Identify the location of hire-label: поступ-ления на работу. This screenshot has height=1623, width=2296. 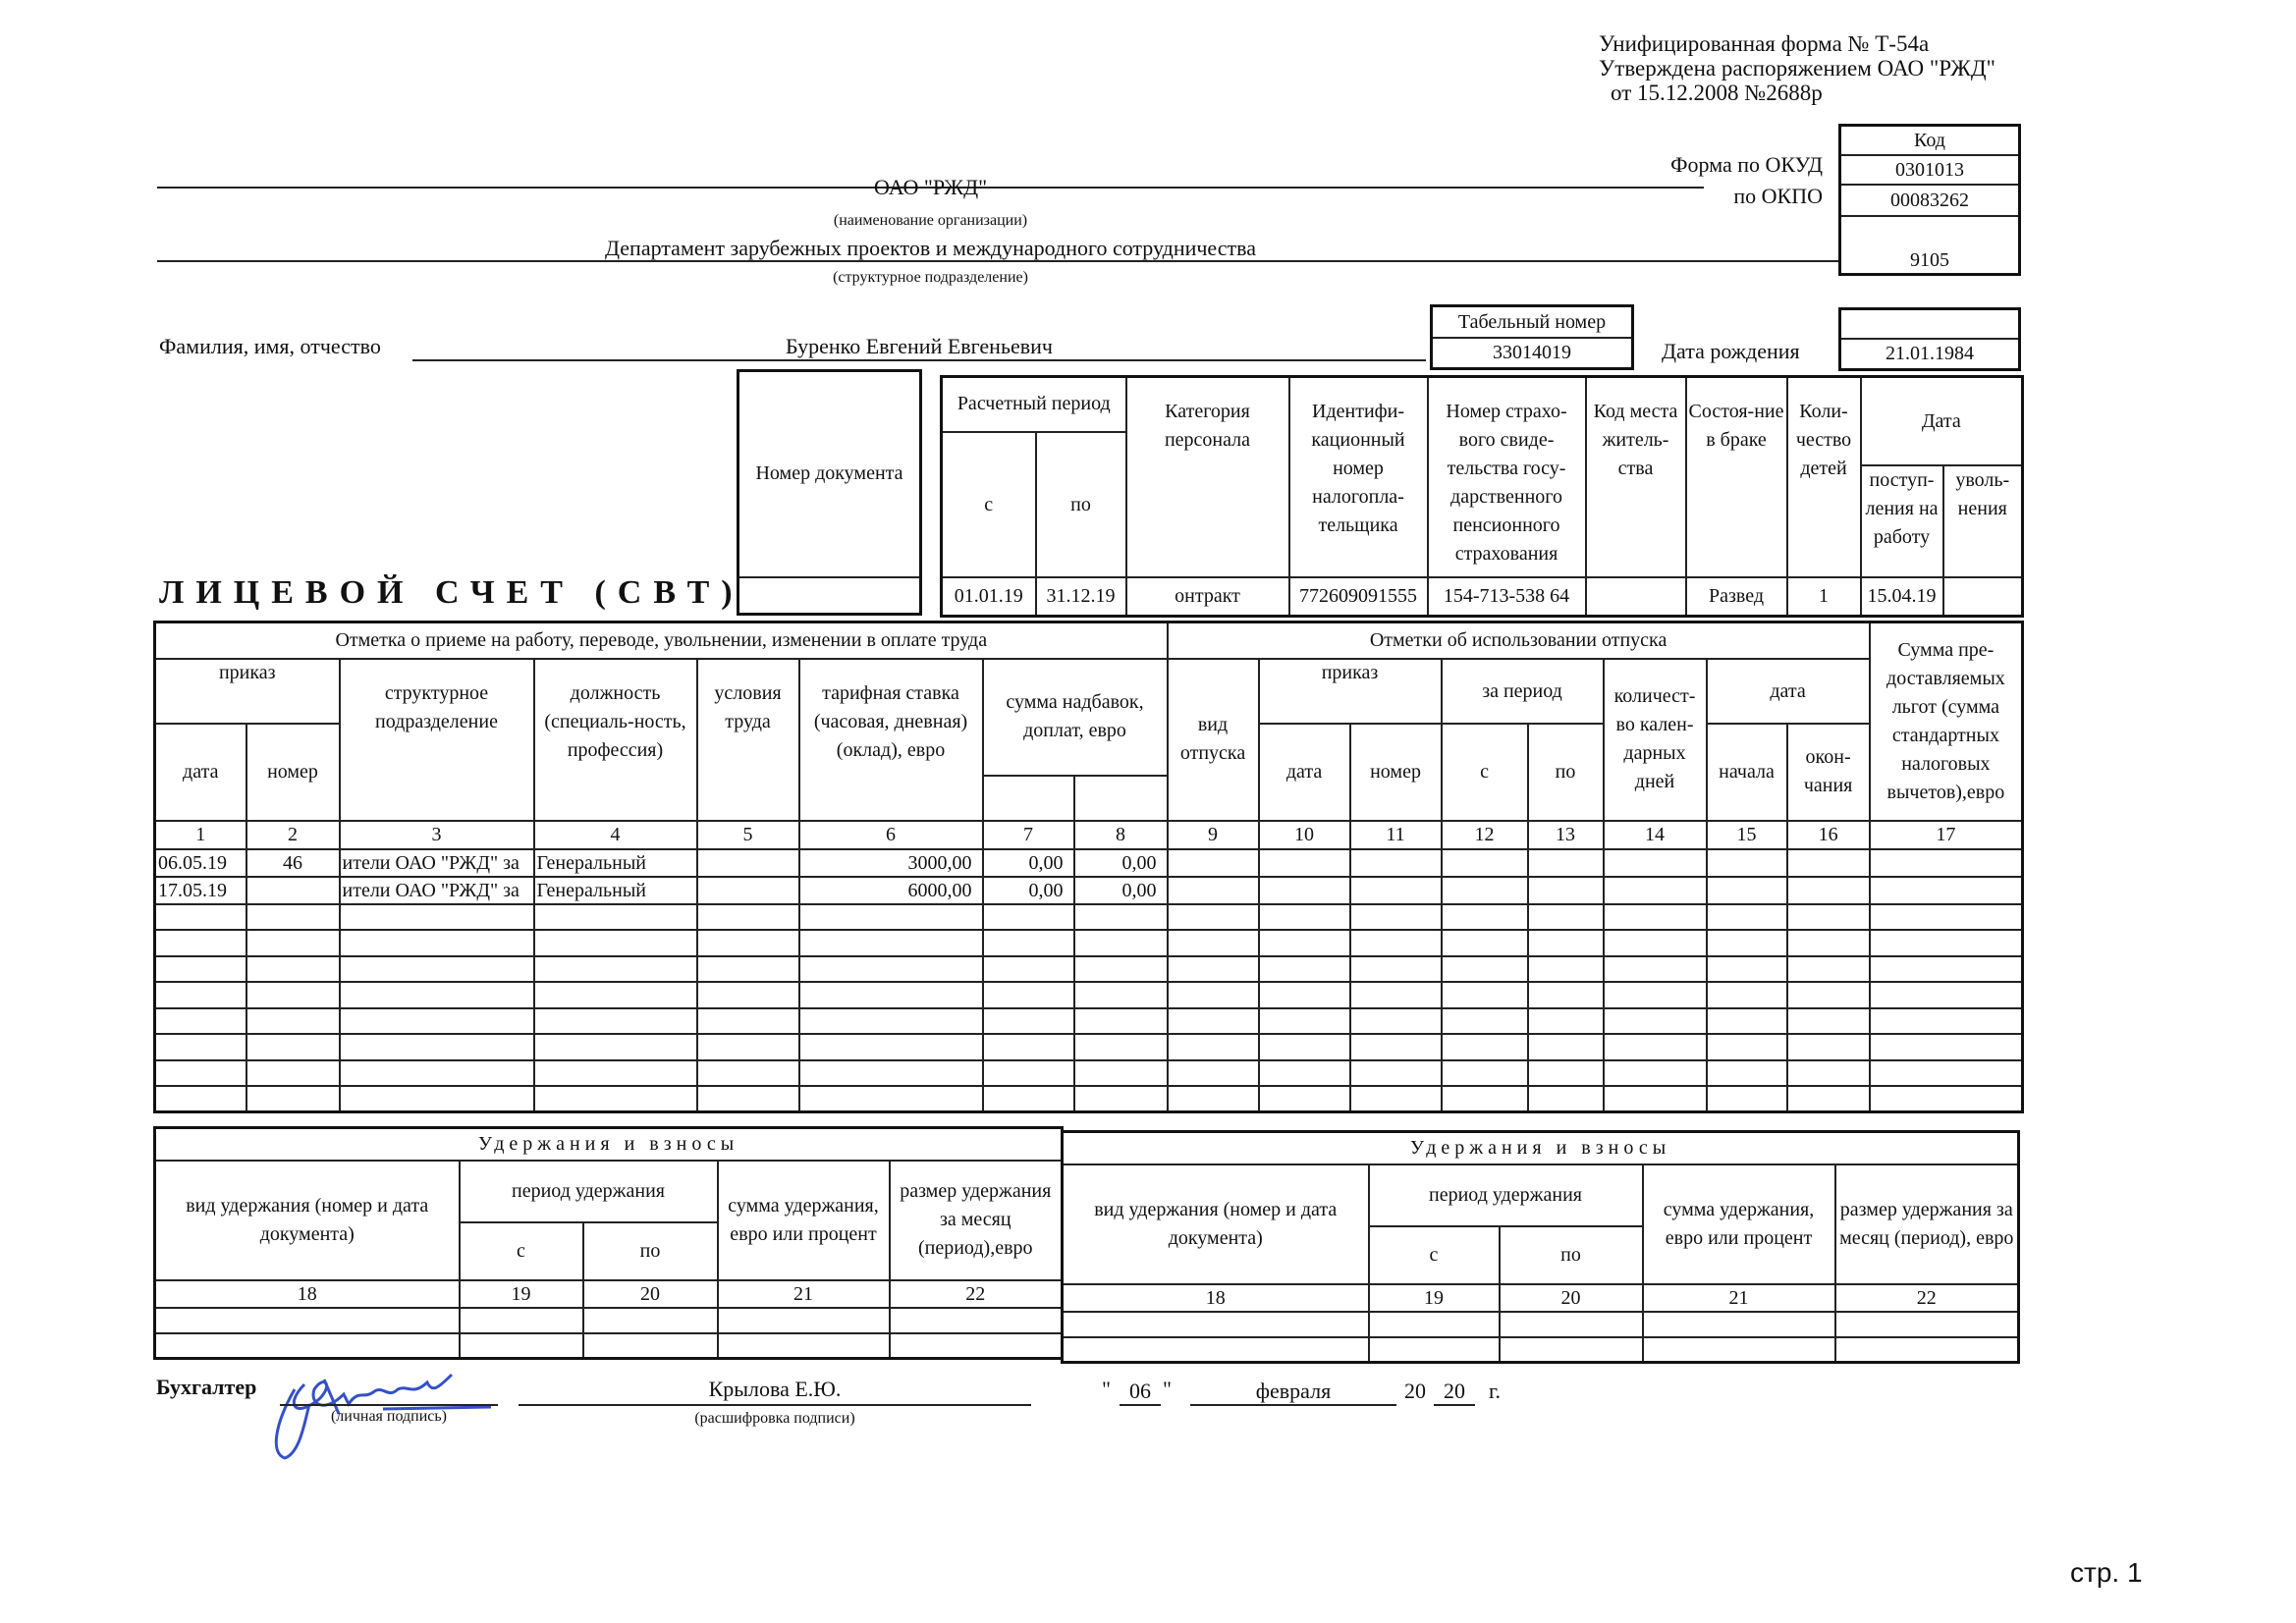
(1901, 521).